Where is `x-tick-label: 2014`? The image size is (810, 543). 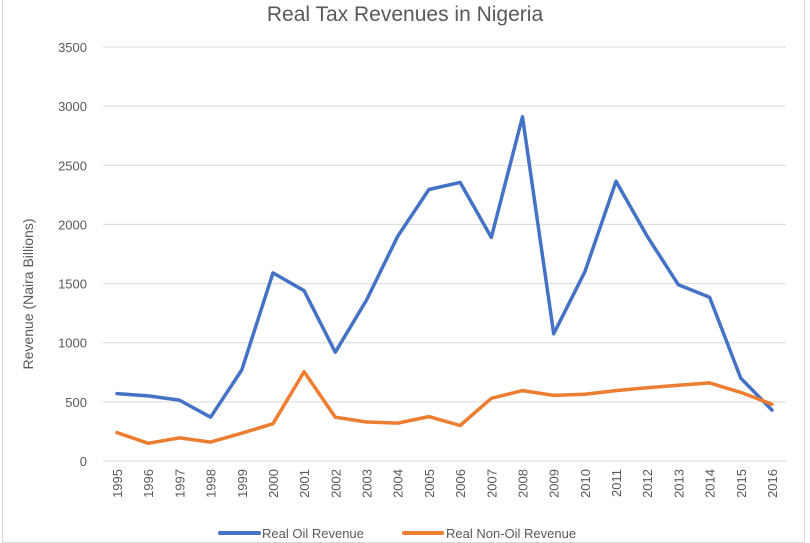 x-tick-label: 2014 is located at coordinates (710, 483).